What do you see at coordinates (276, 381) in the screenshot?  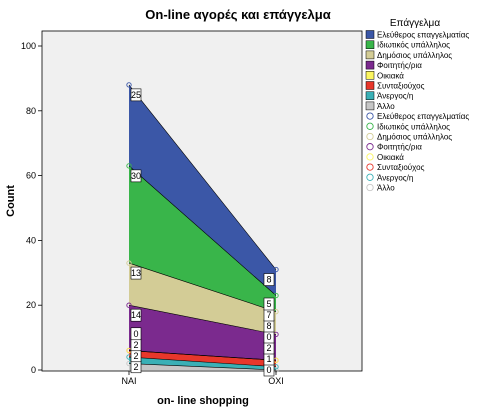 I see `x-tick-label: ΟΧΙ` at bounding box center [276, 381].